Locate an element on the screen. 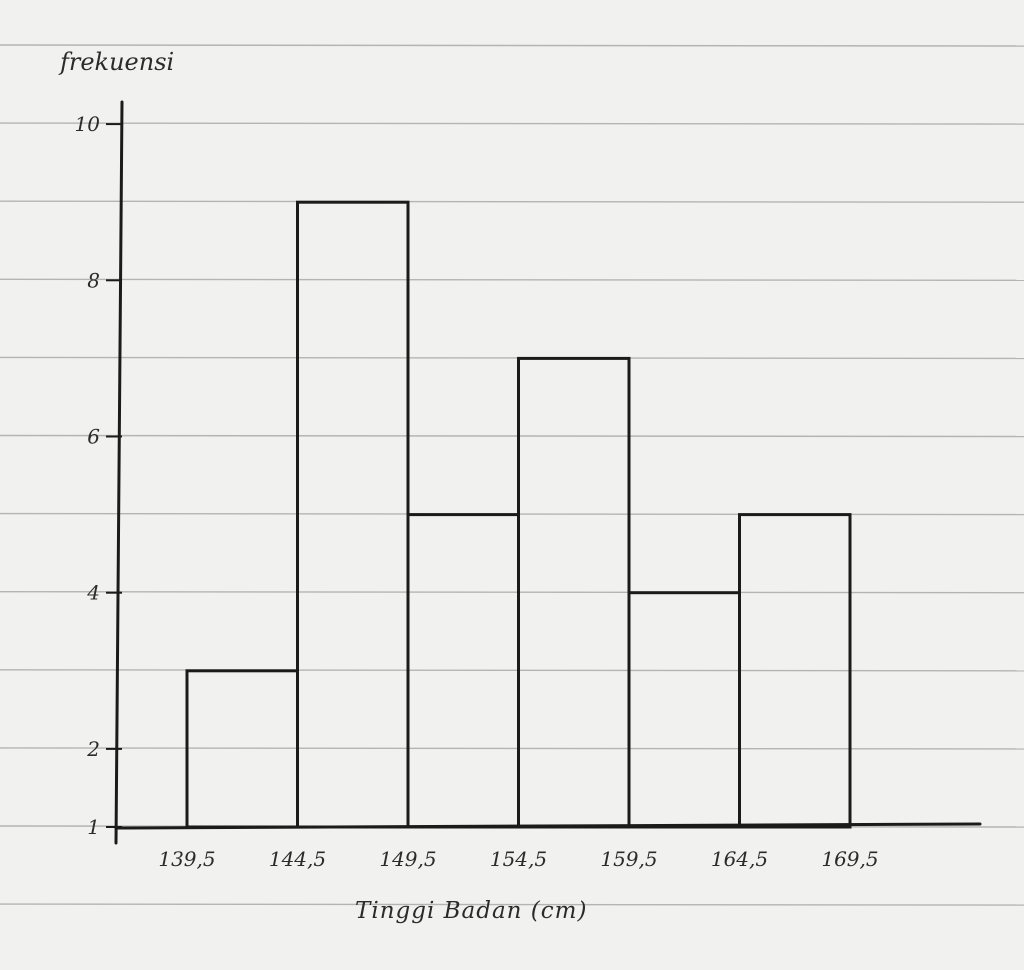 This screenshot has width=1024, height=970. y-tick-label: 8 is located at coordinates (93, 280).